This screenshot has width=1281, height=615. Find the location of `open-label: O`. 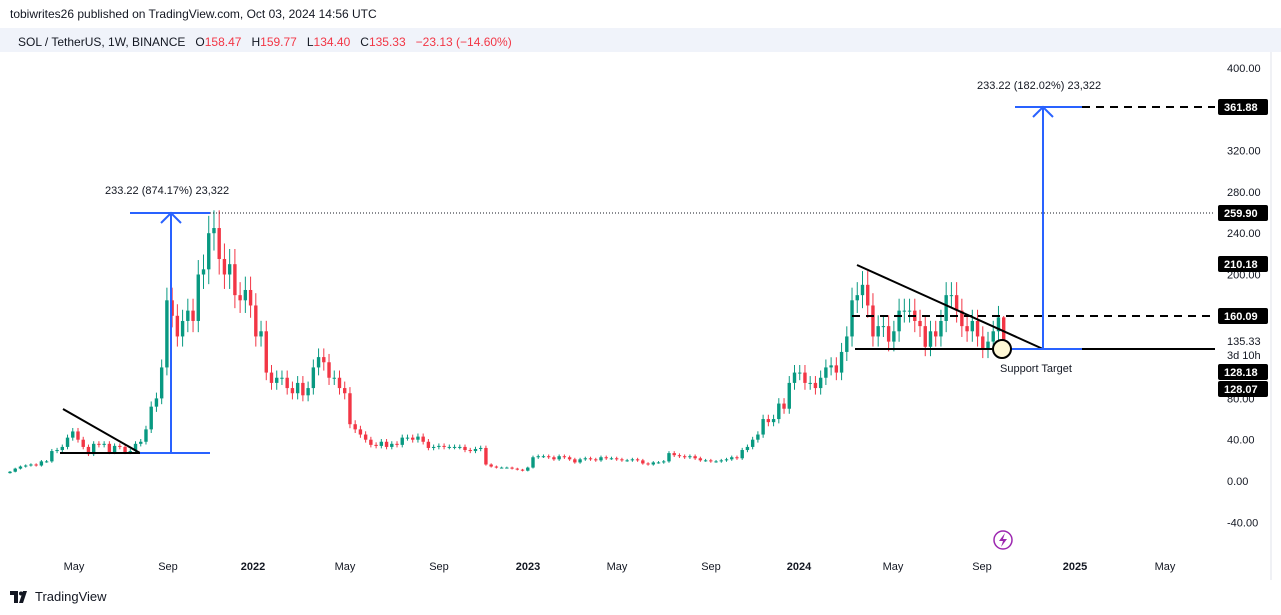

open-label: O is located at coordinates (200, 42).